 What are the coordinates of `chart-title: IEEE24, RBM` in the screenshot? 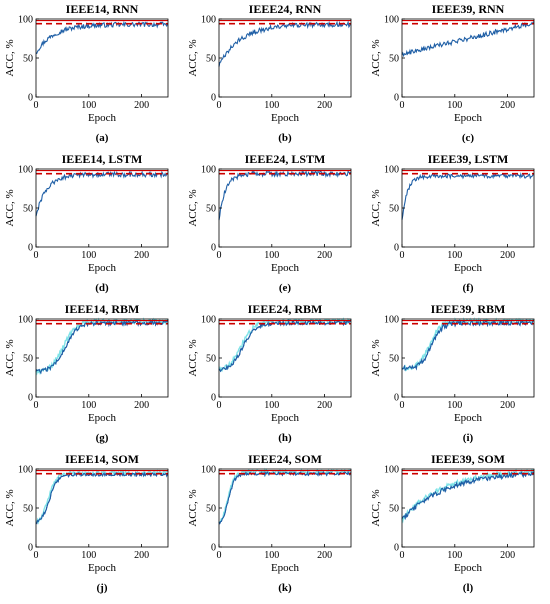 It's located at (285, 309).